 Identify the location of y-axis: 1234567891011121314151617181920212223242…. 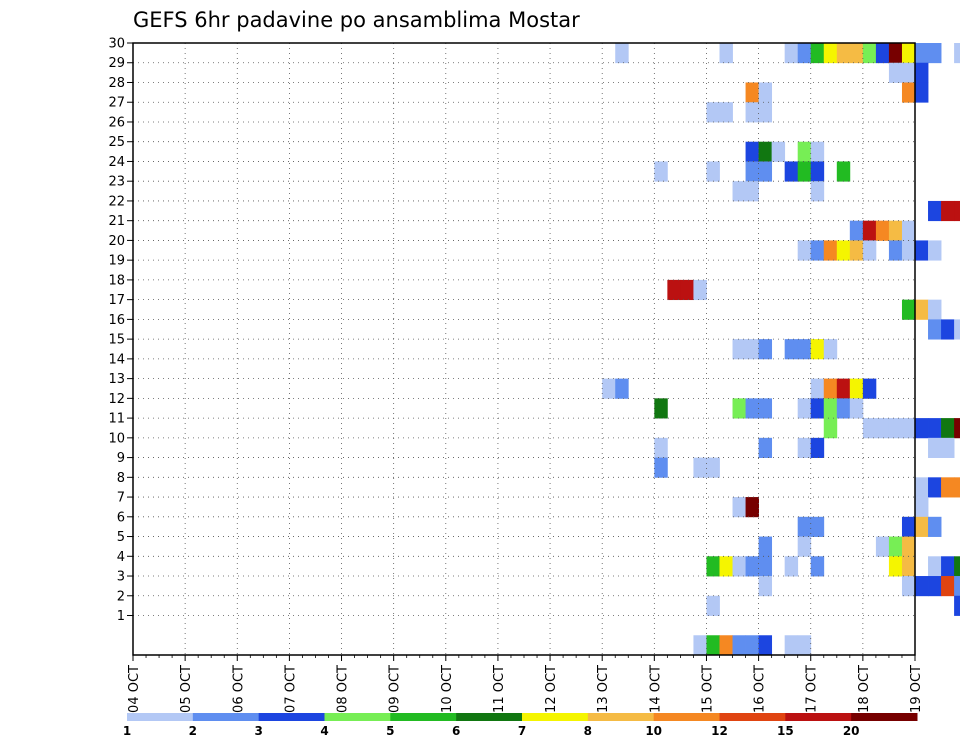
(120, 330).